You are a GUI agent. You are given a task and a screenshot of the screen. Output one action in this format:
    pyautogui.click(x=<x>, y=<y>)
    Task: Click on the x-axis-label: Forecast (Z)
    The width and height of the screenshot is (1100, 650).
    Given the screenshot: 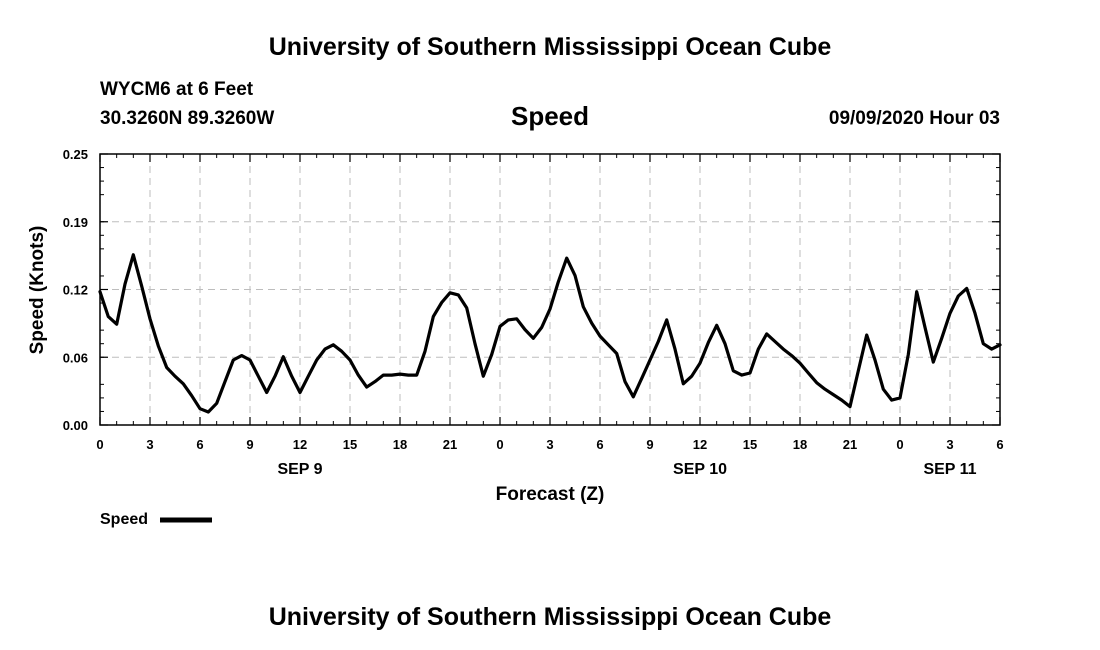 What is the action you would take?
    pyautogui.click(x=550, y=494)
    